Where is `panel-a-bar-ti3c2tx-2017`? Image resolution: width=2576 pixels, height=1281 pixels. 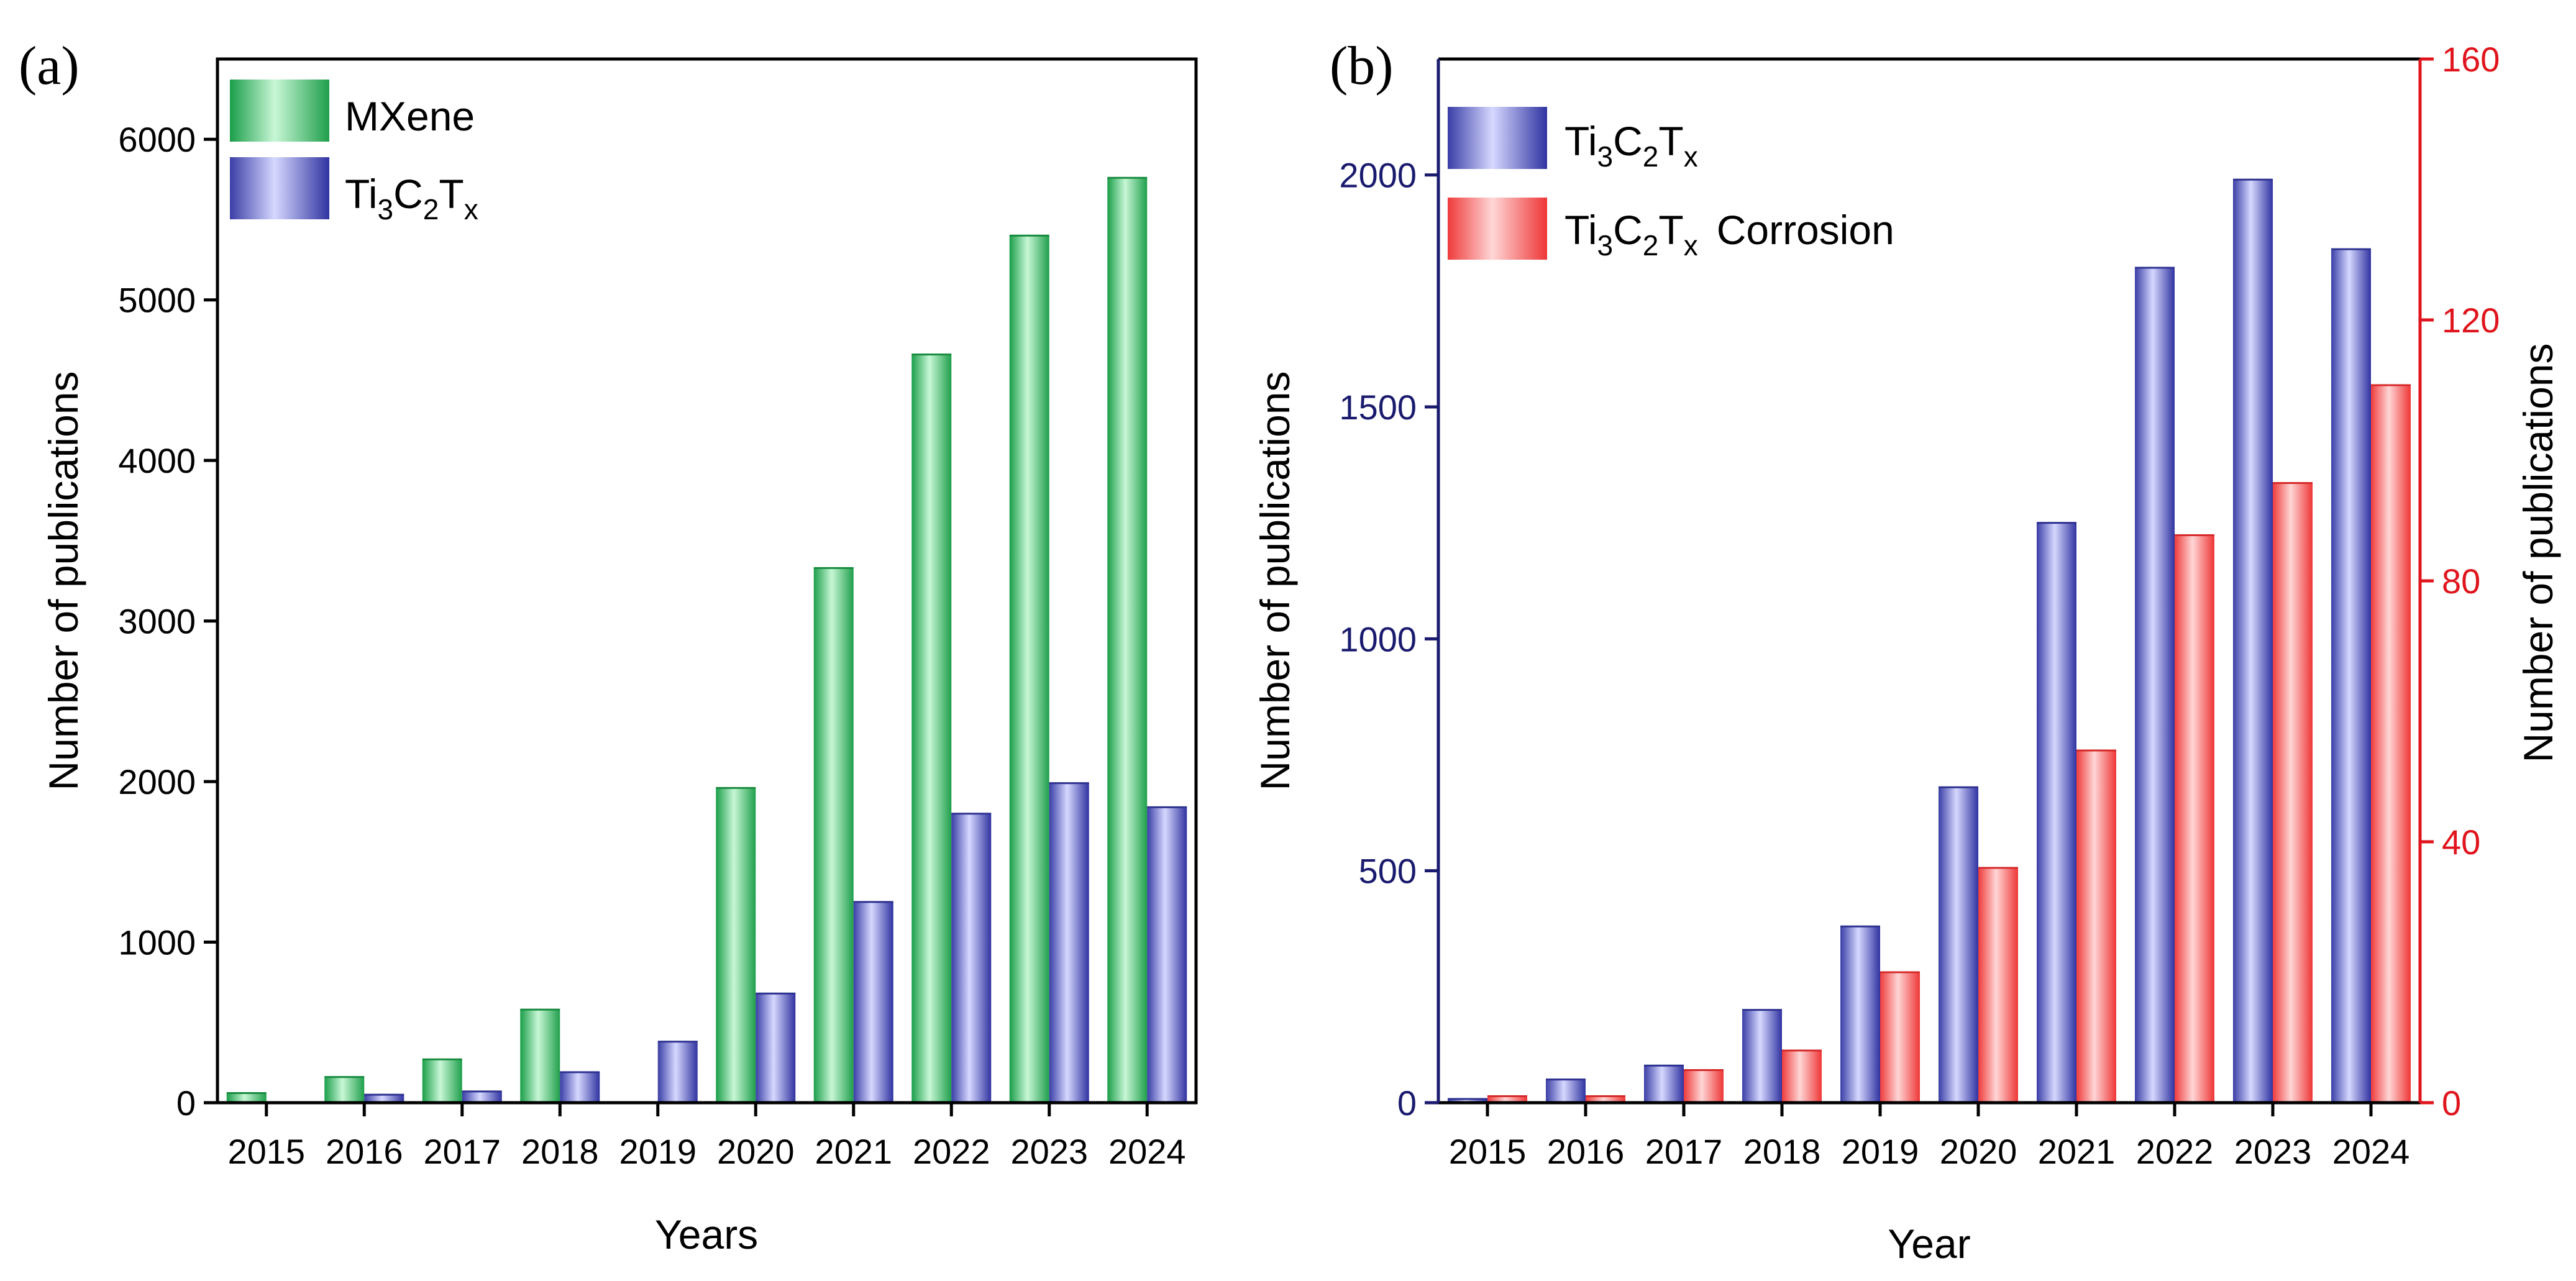
panel-a-bar-ti3c2tx-2017 is located at coordinates (482, 1097).